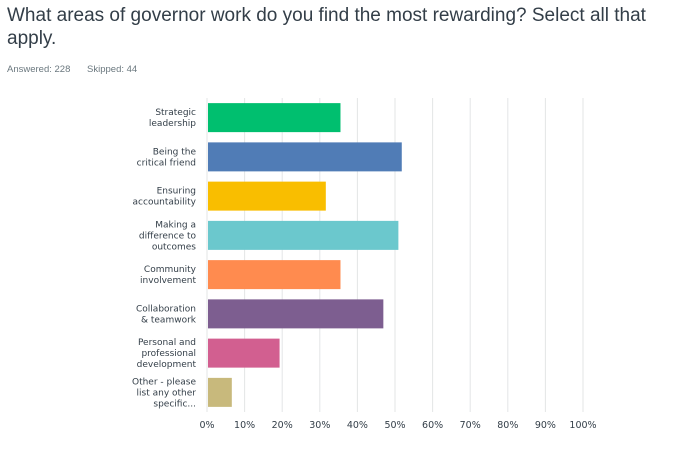 The height and width of the screenshot is (454, 700). Describe the element at coordinates (165, 197) in the screenshot. I see `category-label: Ensuring accountability` at that location.